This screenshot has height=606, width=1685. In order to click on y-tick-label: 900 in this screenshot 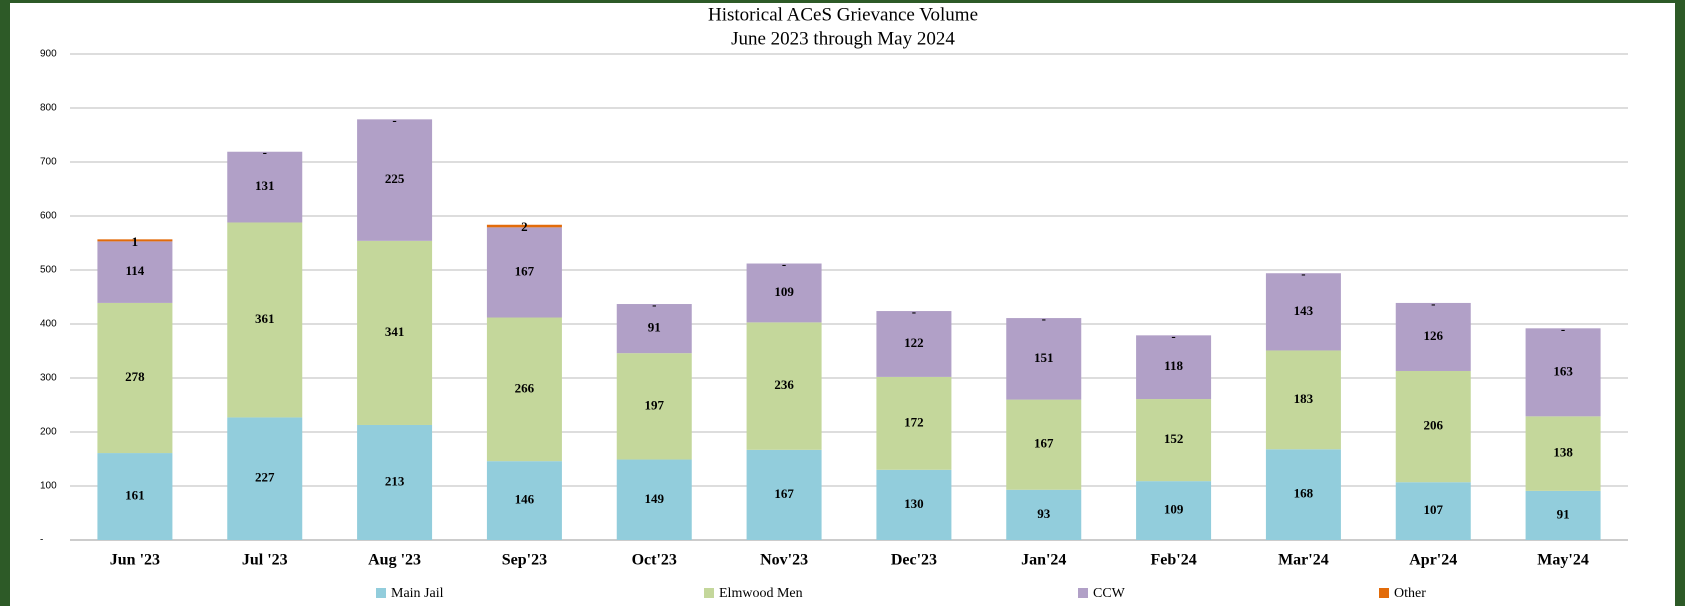, I will do `click(48, 54)`.